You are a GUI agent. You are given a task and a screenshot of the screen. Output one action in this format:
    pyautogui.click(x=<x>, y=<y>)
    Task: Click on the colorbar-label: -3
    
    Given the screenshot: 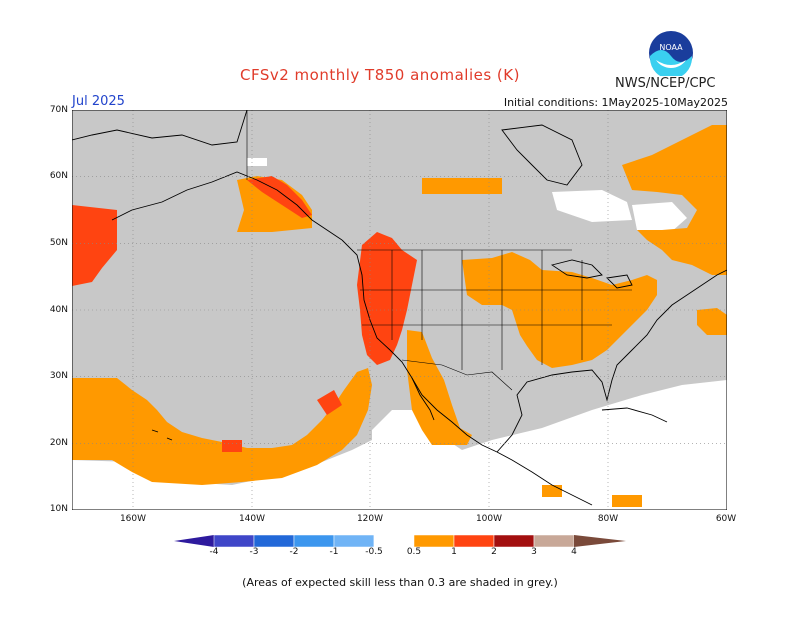 What is the action you would take?
    pyautogui.click(x=254, y=552)
    